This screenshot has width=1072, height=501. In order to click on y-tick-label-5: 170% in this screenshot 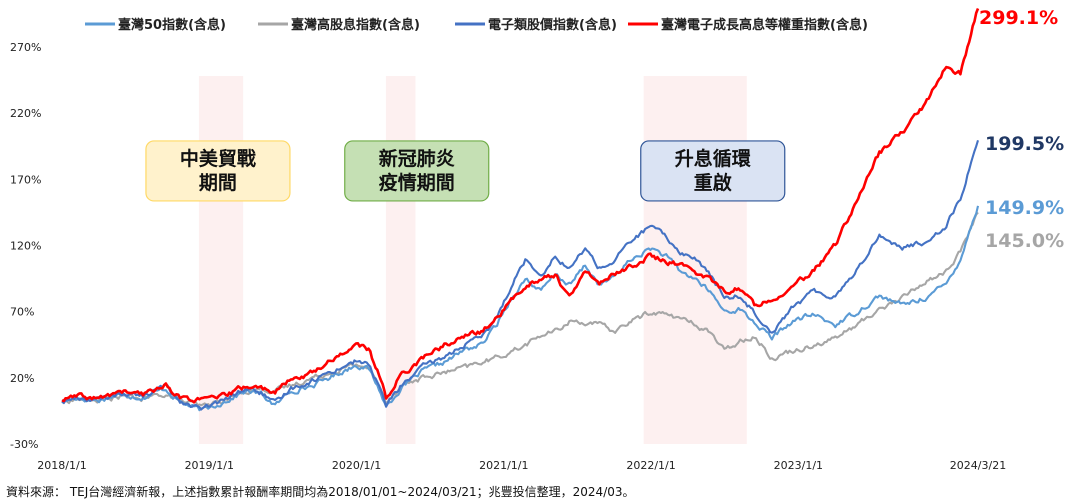, I will do `click(25, 179)`.